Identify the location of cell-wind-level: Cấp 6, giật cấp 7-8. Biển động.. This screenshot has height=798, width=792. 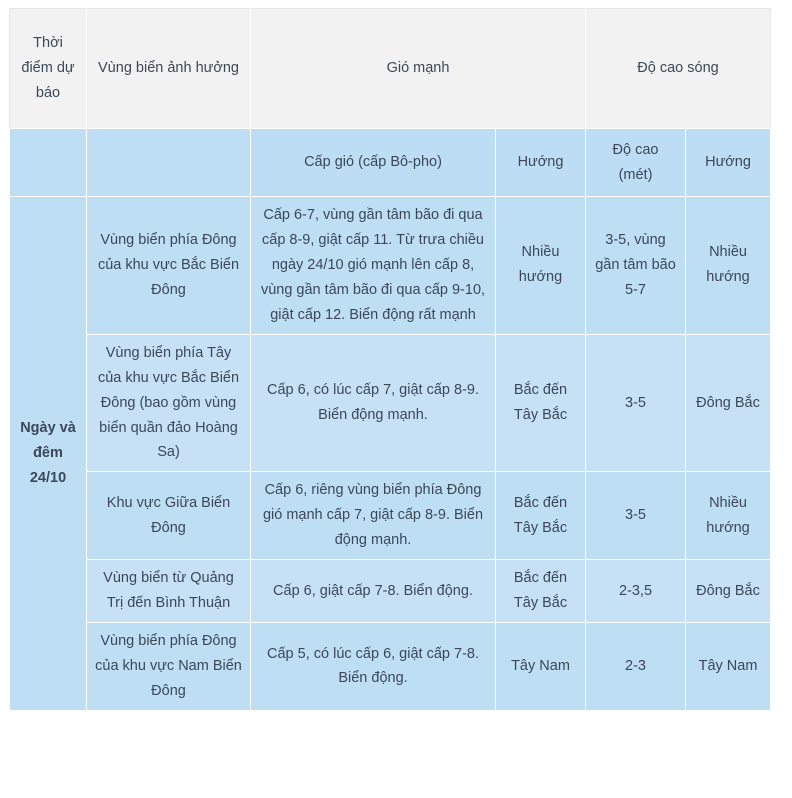
(373, 591).